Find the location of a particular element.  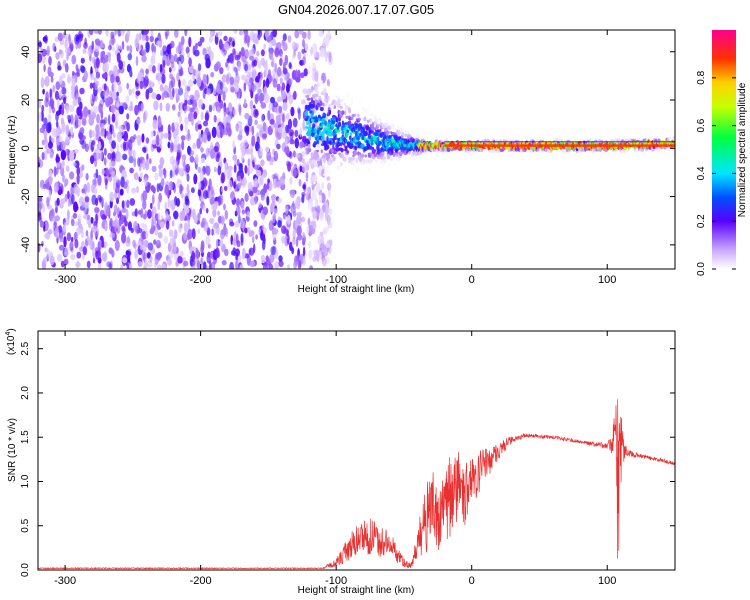

snr-multiplier-text: (x104) is located at coordinates (11, 341).